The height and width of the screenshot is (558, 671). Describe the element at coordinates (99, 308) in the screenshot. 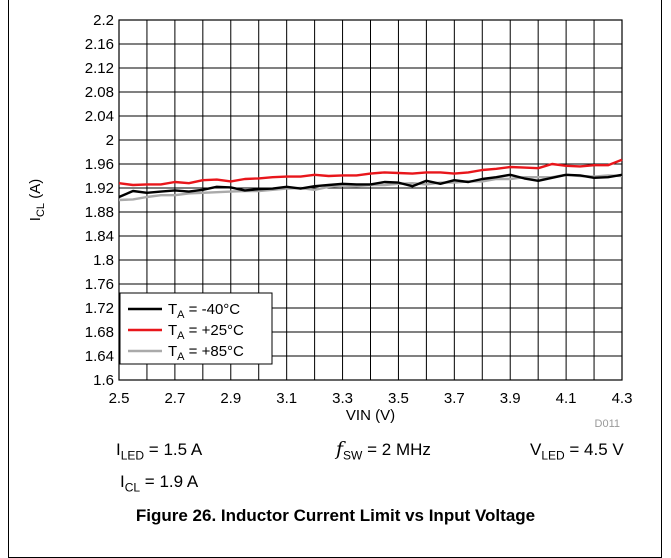

I see `y-tick-label: 1.72` at that location.